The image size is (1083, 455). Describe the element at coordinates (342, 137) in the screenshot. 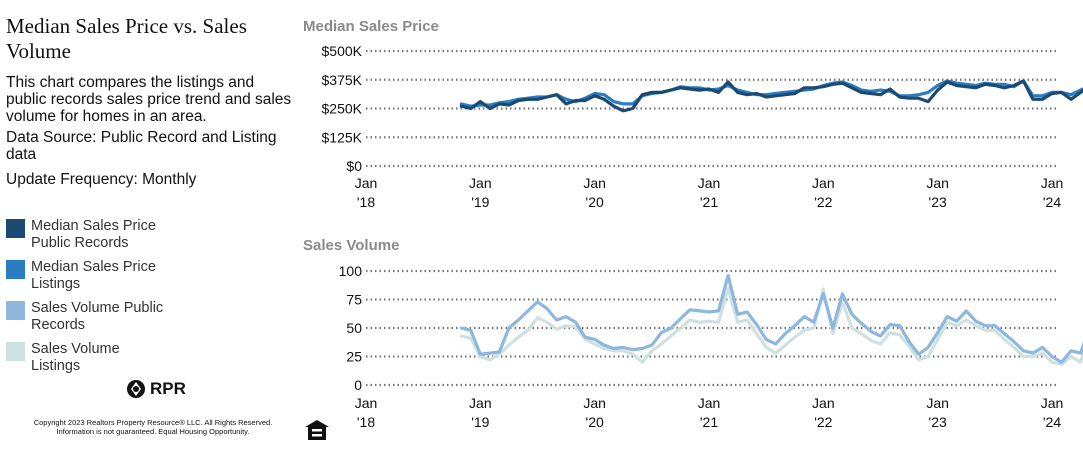

I see `y-tick-label: $125K` at that location.